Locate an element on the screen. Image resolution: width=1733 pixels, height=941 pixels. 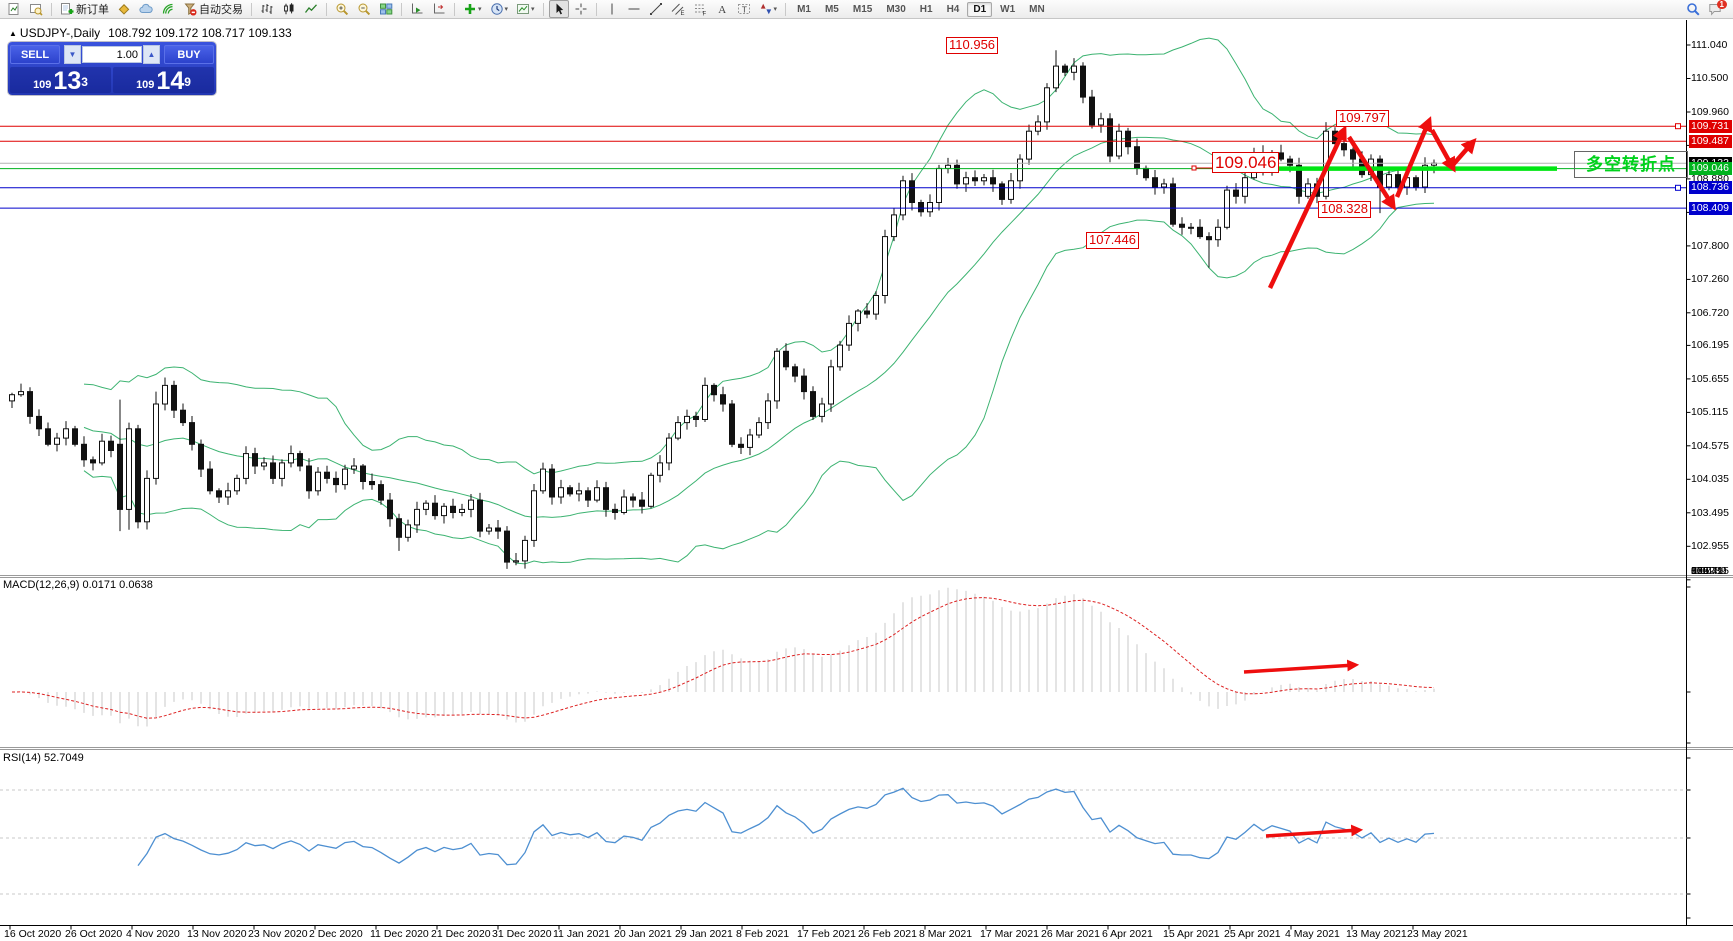
horizontal-line-button is located at coordinates (634, 9).